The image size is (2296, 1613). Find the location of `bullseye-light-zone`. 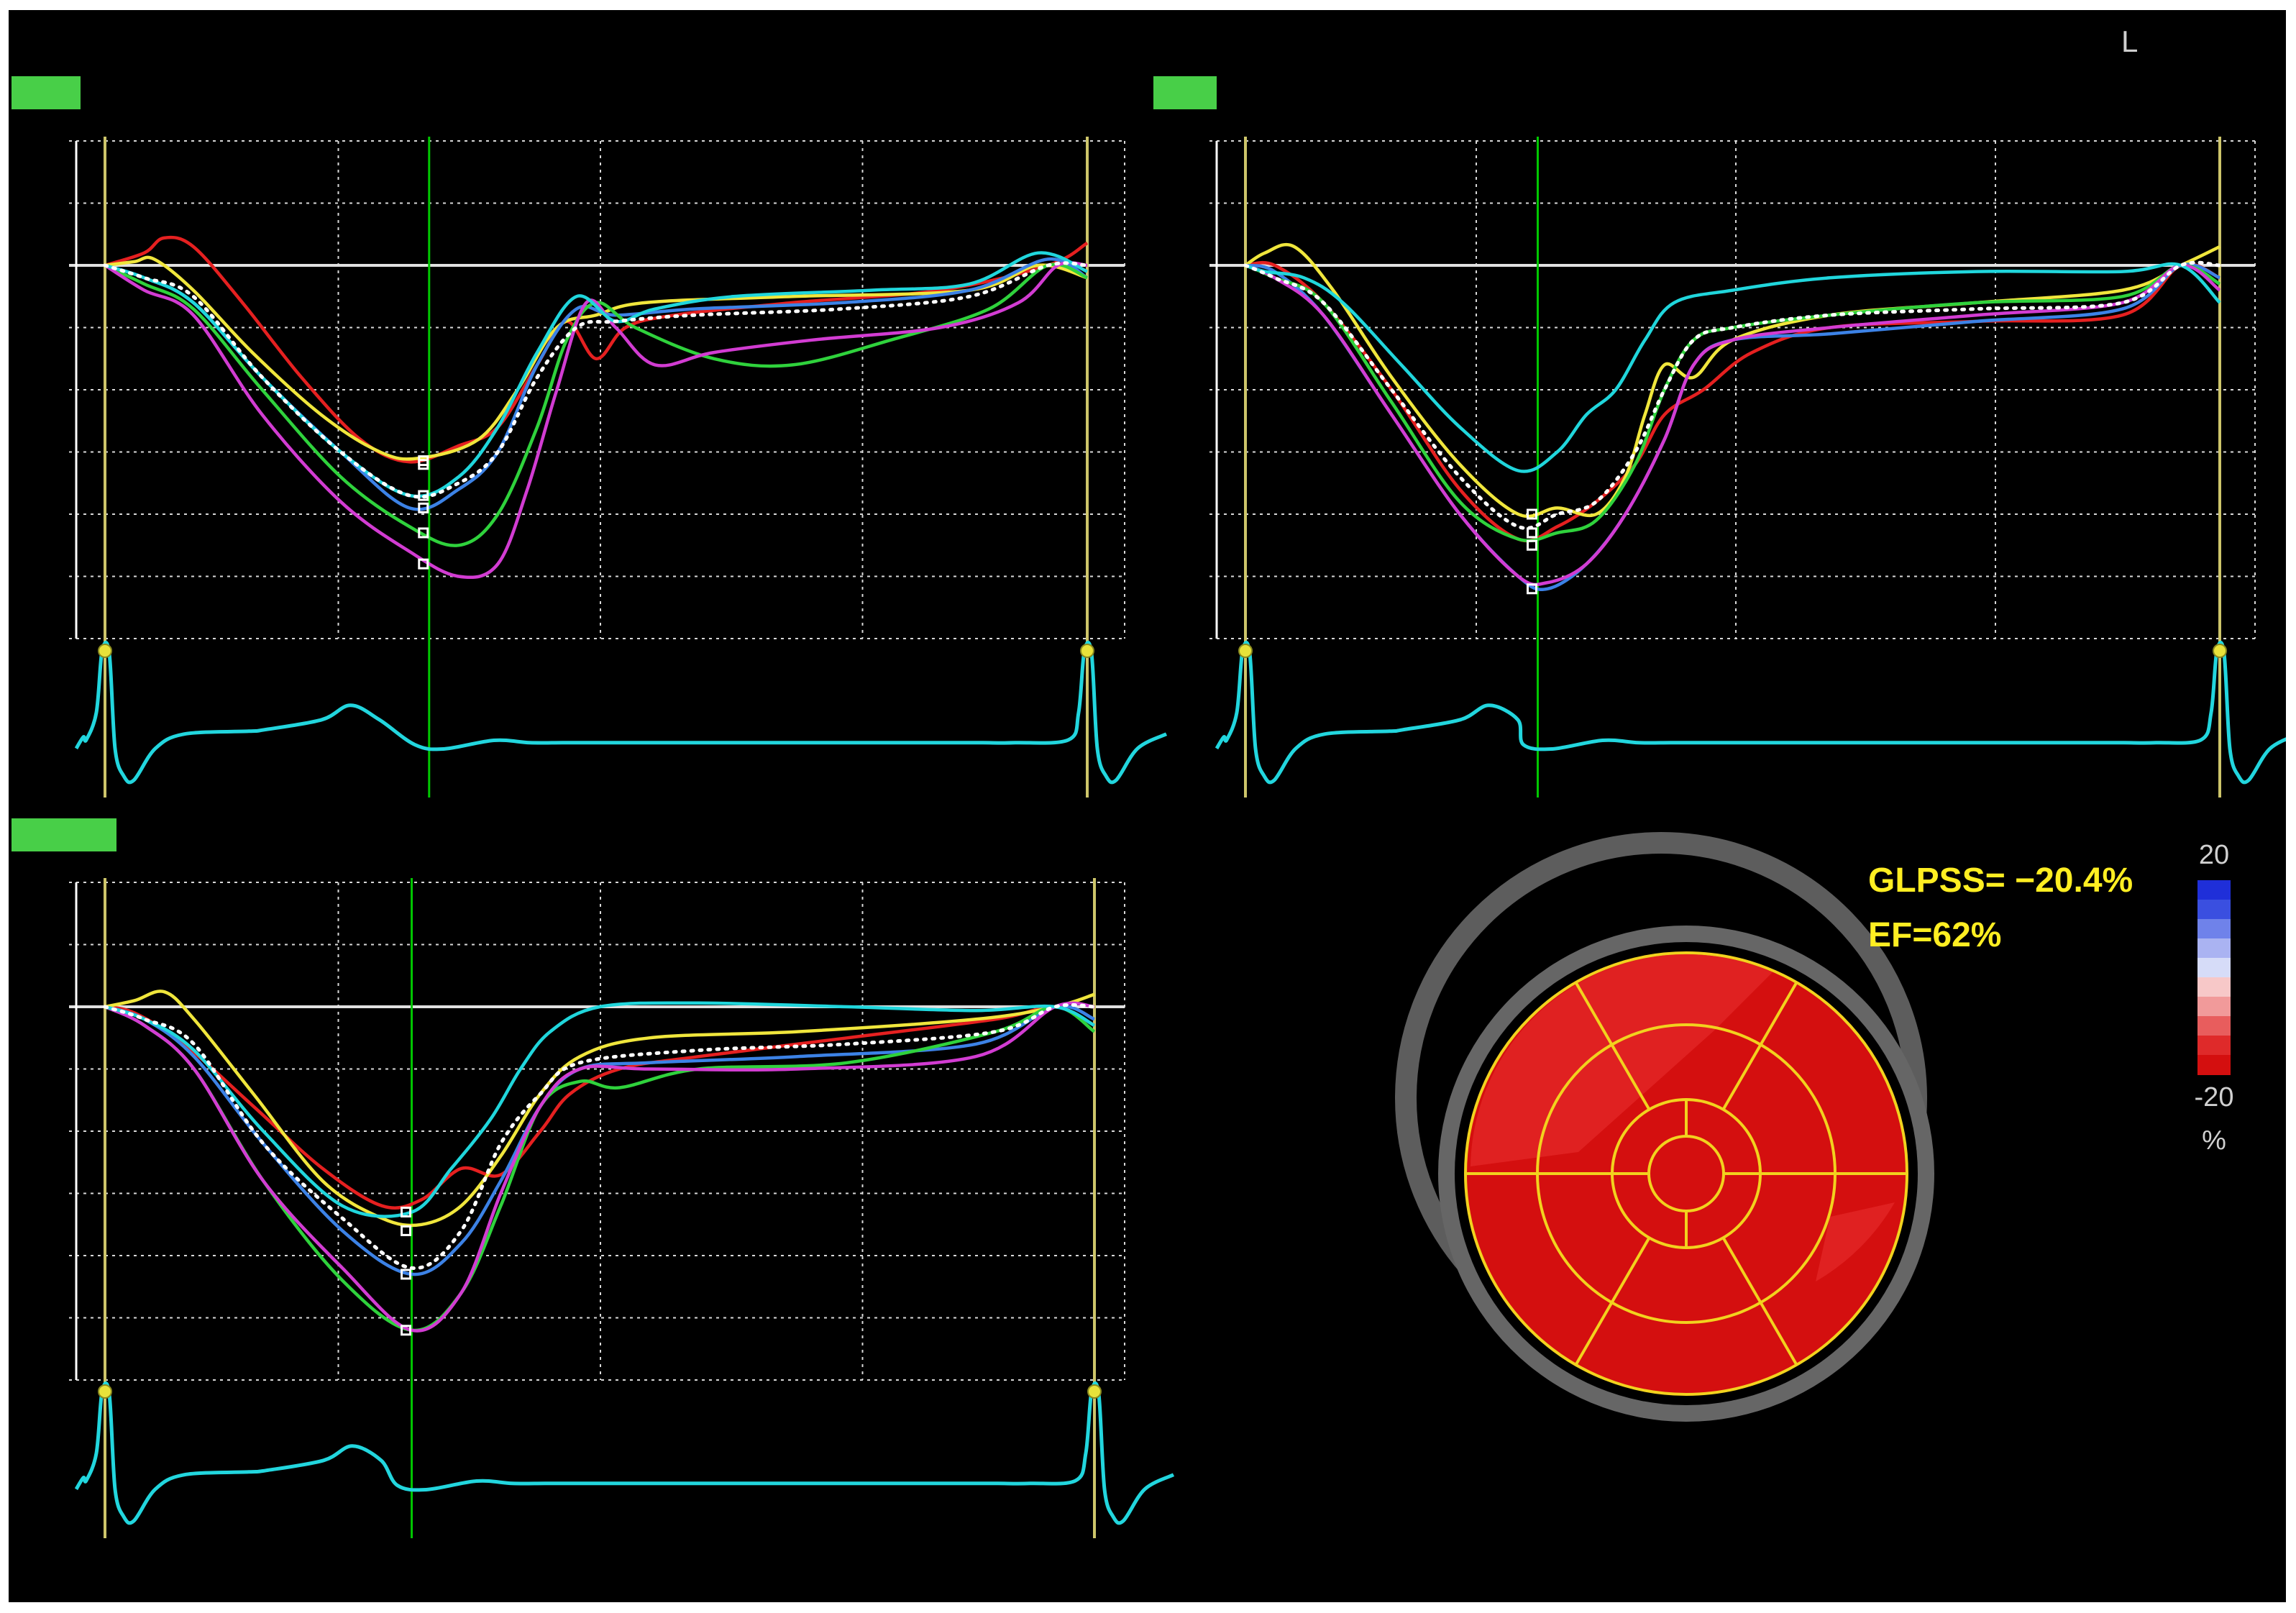

bullseye-light-zone is located at coordinates (1855, 1241).